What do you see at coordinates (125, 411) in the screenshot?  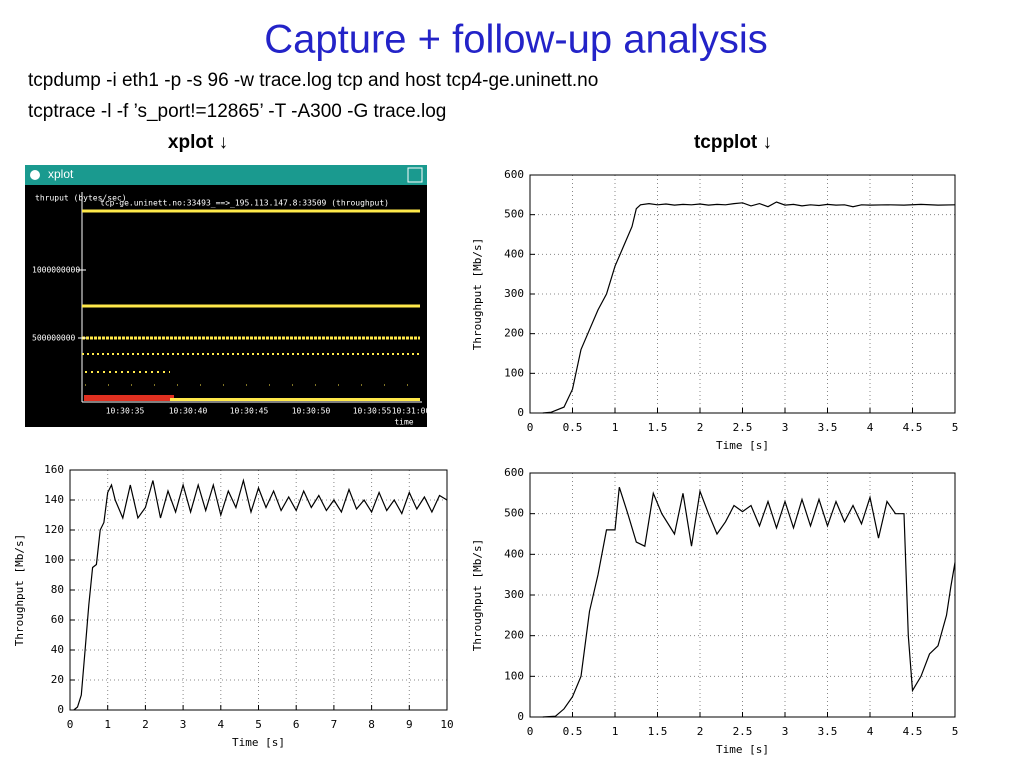 I see `xplot-tick-label: 10:30:35` at bounding box center [125, 411].